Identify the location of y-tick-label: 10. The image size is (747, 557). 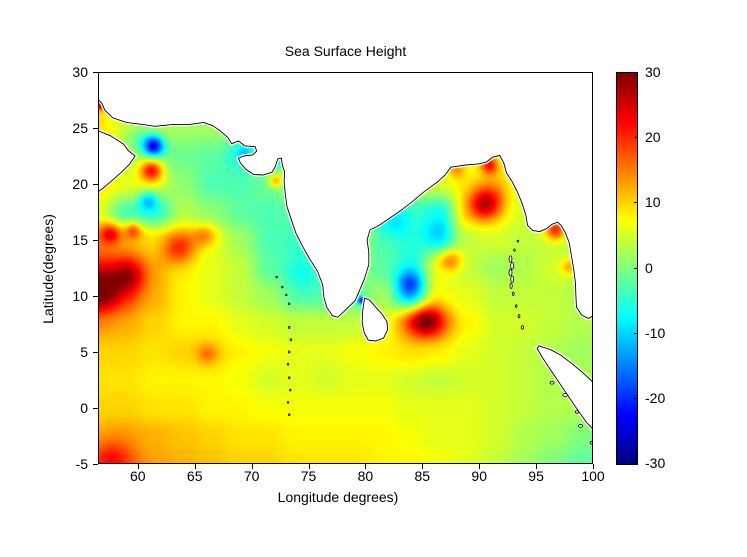
(80, 296).